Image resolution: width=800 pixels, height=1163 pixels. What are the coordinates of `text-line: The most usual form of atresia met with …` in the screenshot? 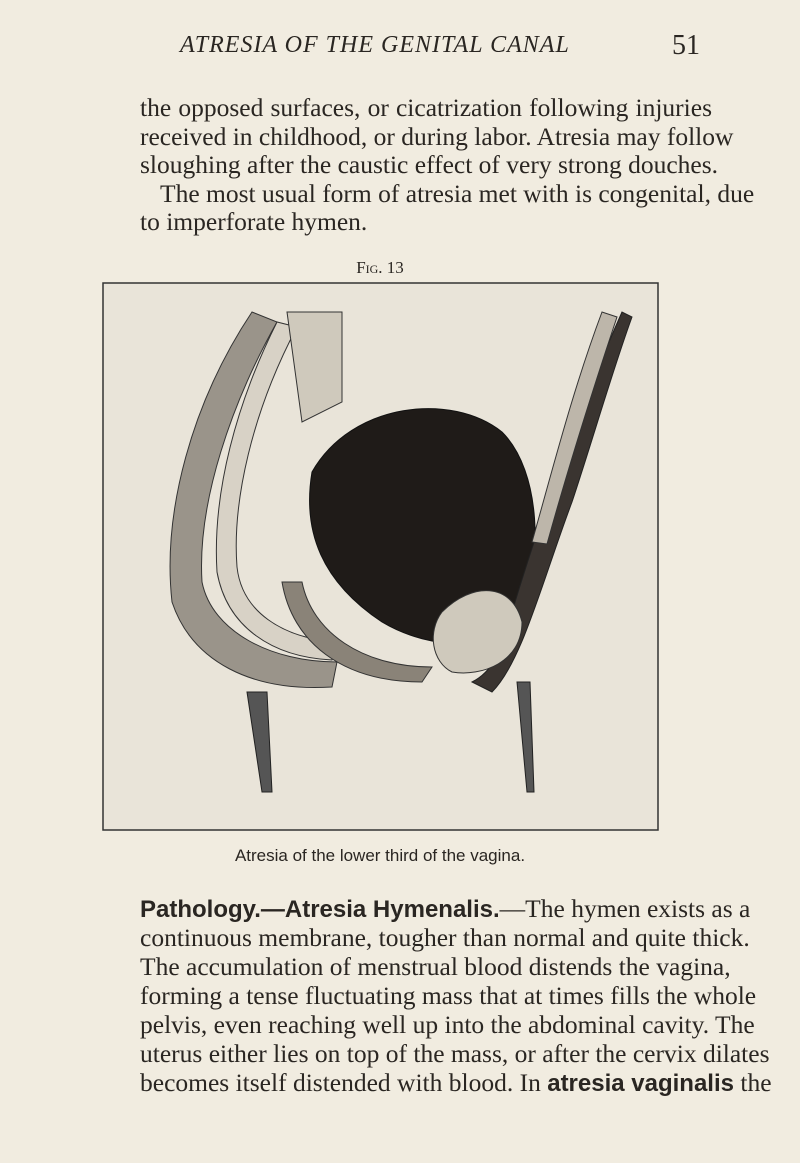 It's located at (457, 193).